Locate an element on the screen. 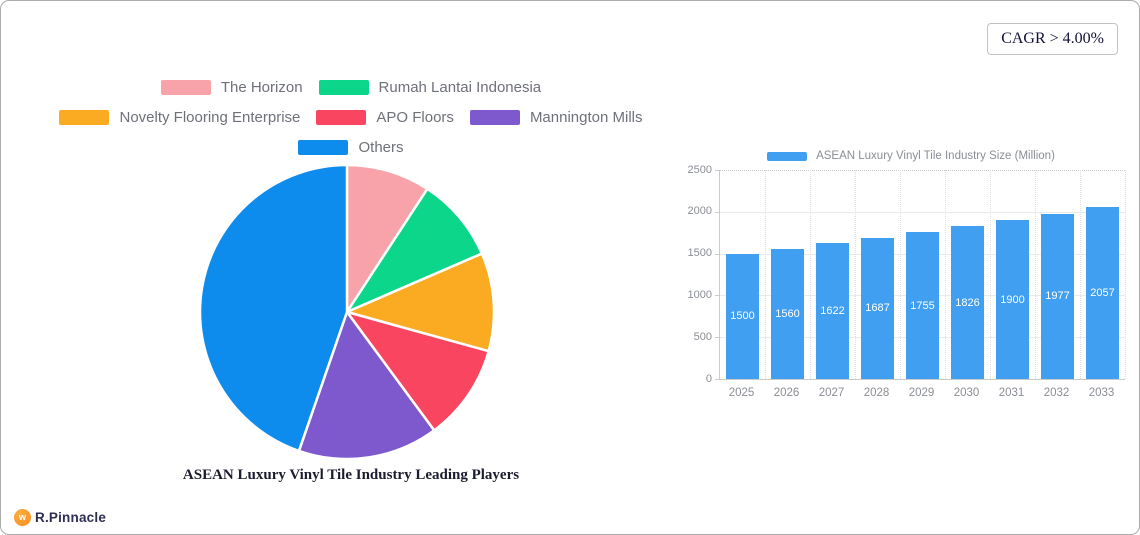  bar-value-label: 1977 is located at coordinates (1057, 296).